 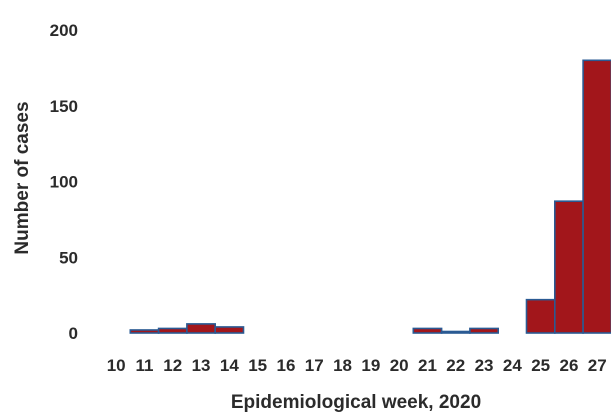 What do you see at coordinates (285, 365) in the screenshot?
I see `x-tick-label: 16` at bounding box center [285, 365].